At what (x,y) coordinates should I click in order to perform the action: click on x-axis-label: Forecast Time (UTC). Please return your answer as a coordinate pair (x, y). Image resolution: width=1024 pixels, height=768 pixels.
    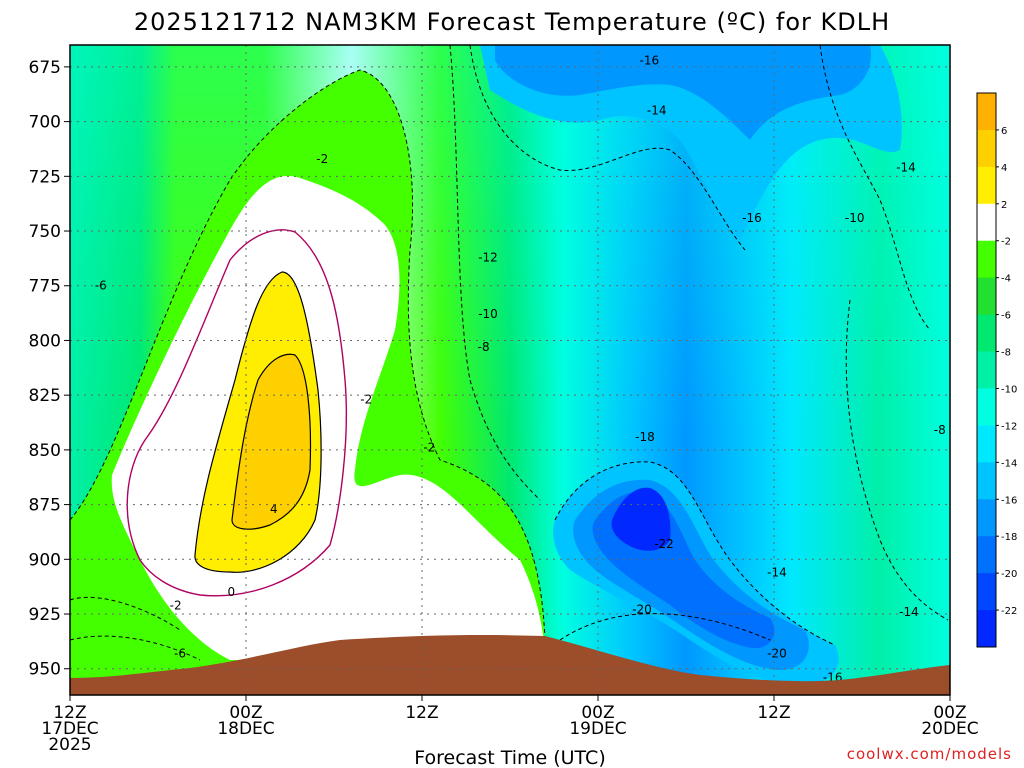
    Looking at the image, I should click on (509, 757).